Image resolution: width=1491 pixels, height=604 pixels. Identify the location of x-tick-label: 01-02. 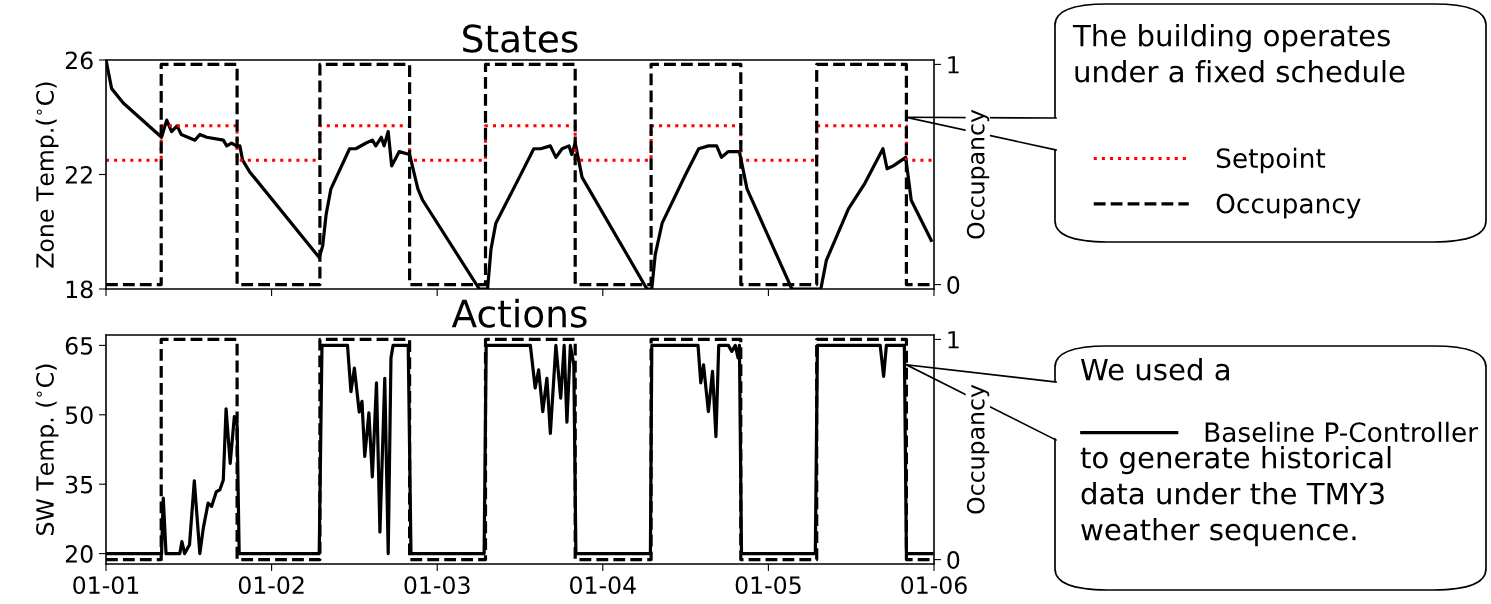
(271, 585).